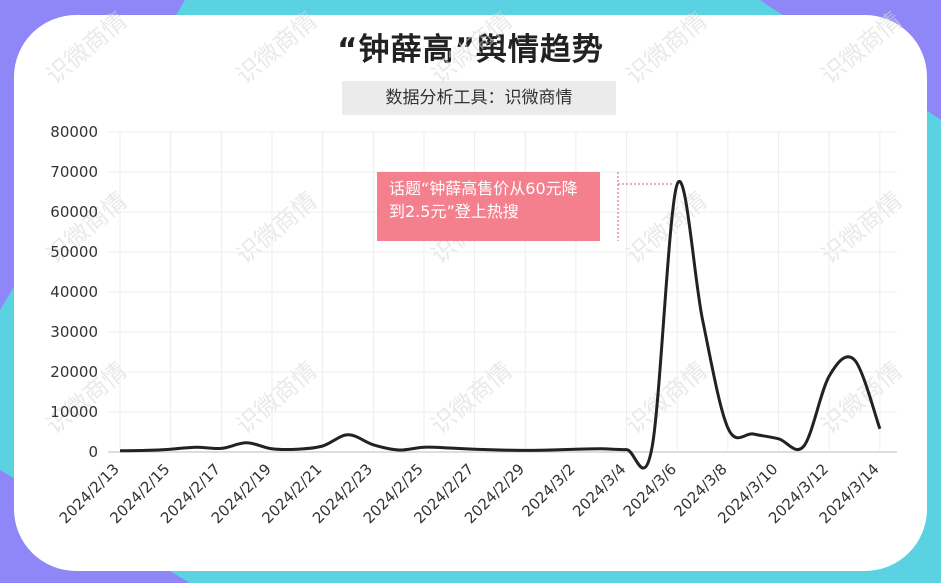 The height and width of the screenshot is (583, 941). What do you see at coordinates (488, 206) in the screenshot?
I see `annotation-box: 话题“钟薛高售价从60元降到2.5元”登上热搜` at bounding box center [488, 206].